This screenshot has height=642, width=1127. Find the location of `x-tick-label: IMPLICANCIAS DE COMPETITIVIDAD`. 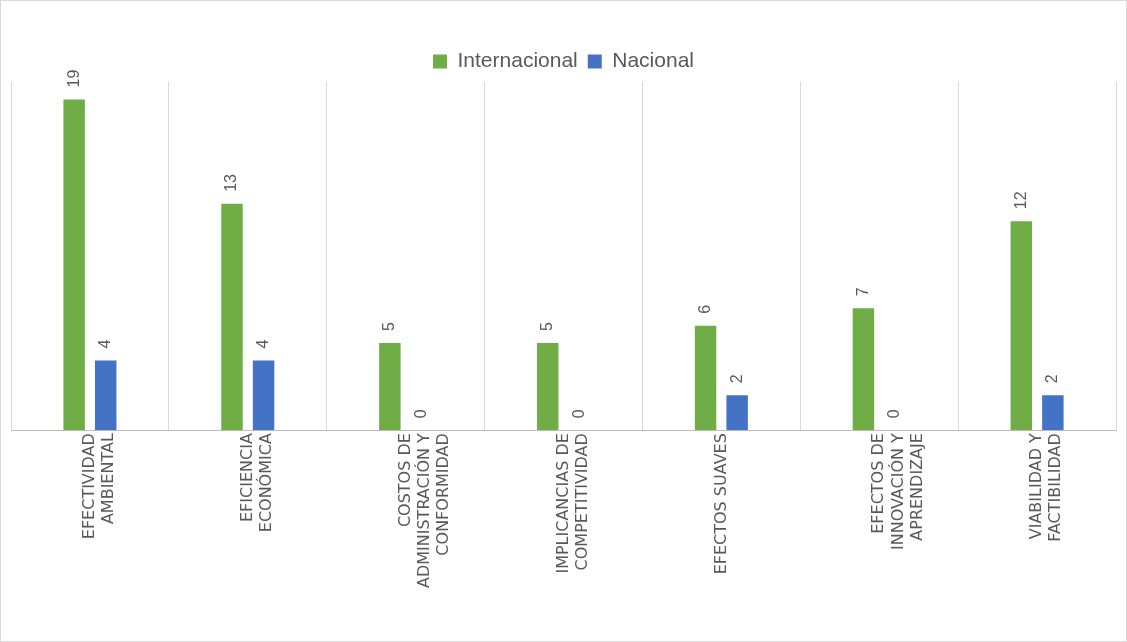

x-tick-label: IMPLICANCIAS DE COMPETITIVIDAD is located at coordinates (571, 503).